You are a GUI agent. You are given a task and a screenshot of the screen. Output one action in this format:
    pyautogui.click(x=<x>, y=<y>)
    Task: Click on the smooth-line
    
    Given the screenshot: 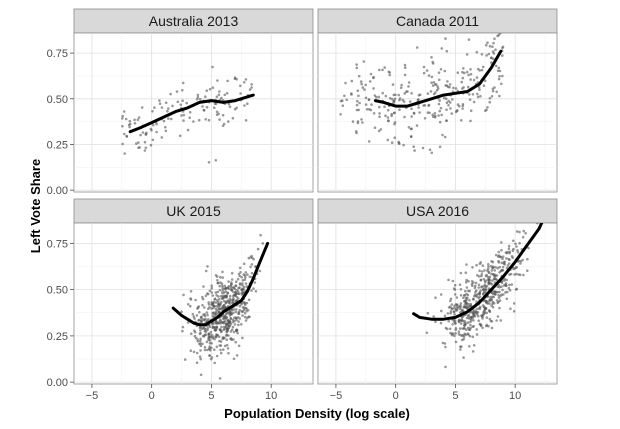 What is the action you would take?
    pyautogui.click(x=191, y=113)
    